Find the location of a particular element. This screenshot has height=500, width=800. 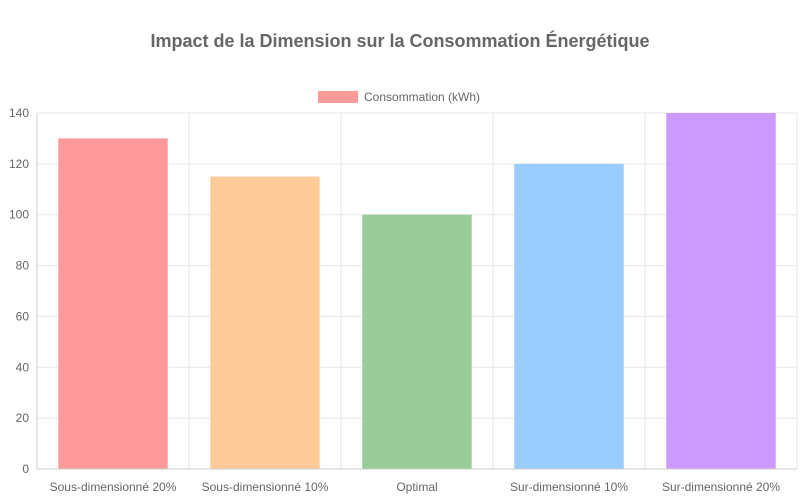

legend-swatch is located at coordinates (338, 97).